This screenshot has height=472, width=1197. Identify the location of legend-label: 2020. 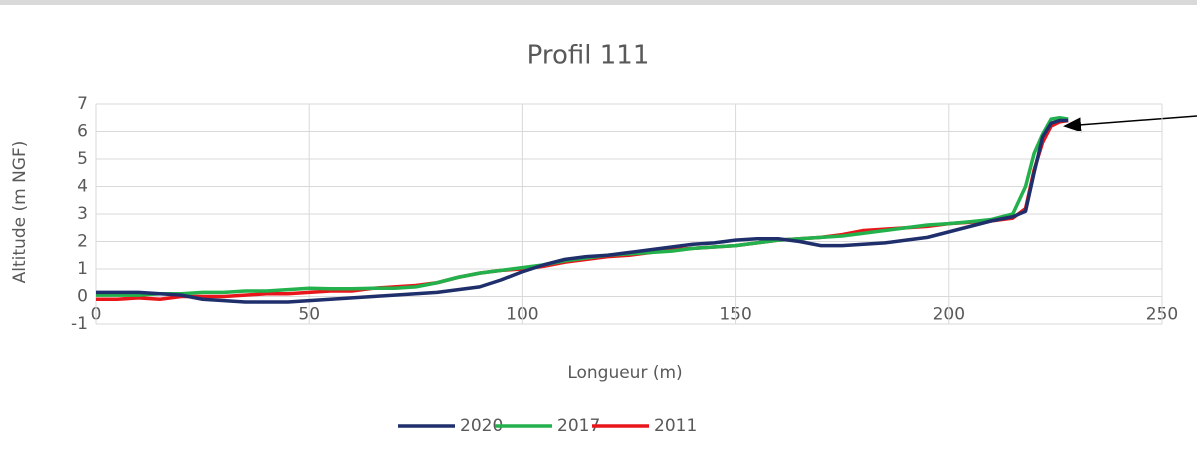
(481, 426).